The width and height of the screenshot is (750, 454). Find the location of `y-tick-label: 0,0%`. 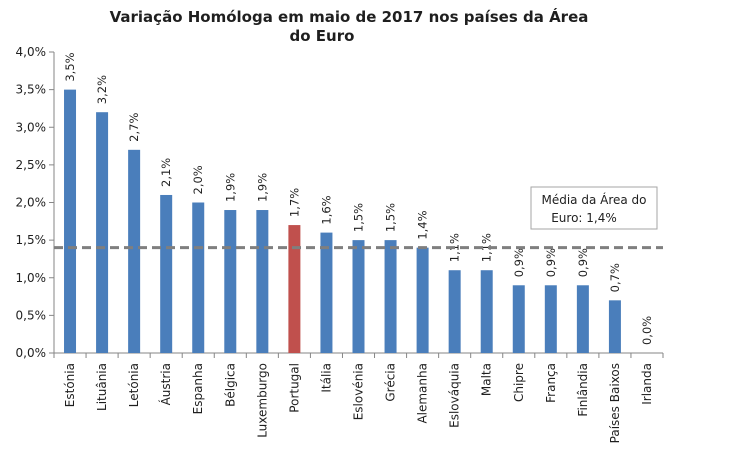

y-tick-label: 0,0% is located at coordinates (31, 353).